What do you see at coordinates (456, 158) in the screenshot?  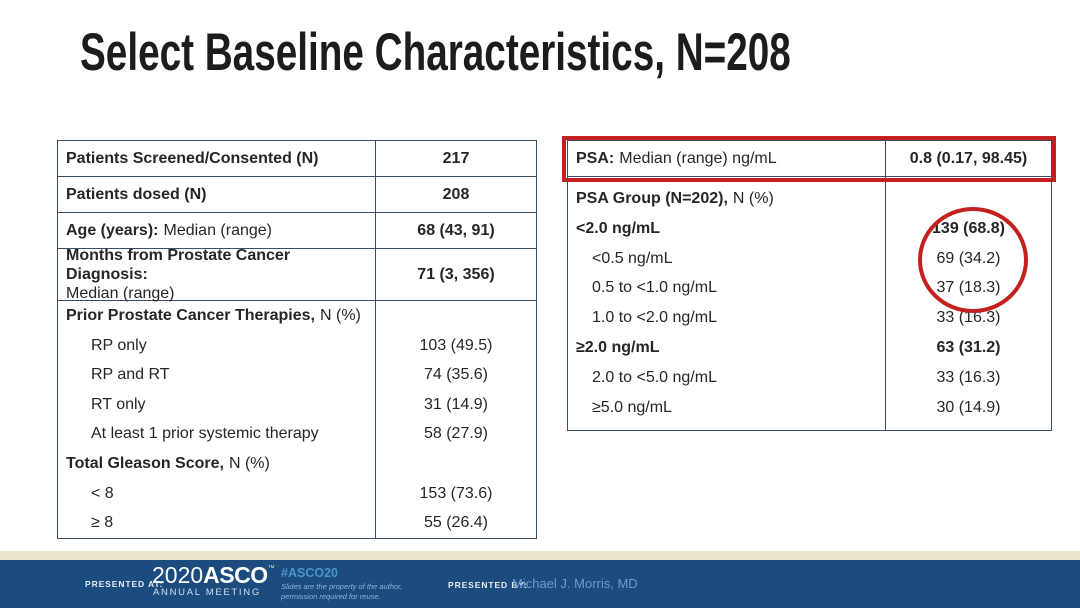 I see `row-value: 217` at bounding box center [456, 158].